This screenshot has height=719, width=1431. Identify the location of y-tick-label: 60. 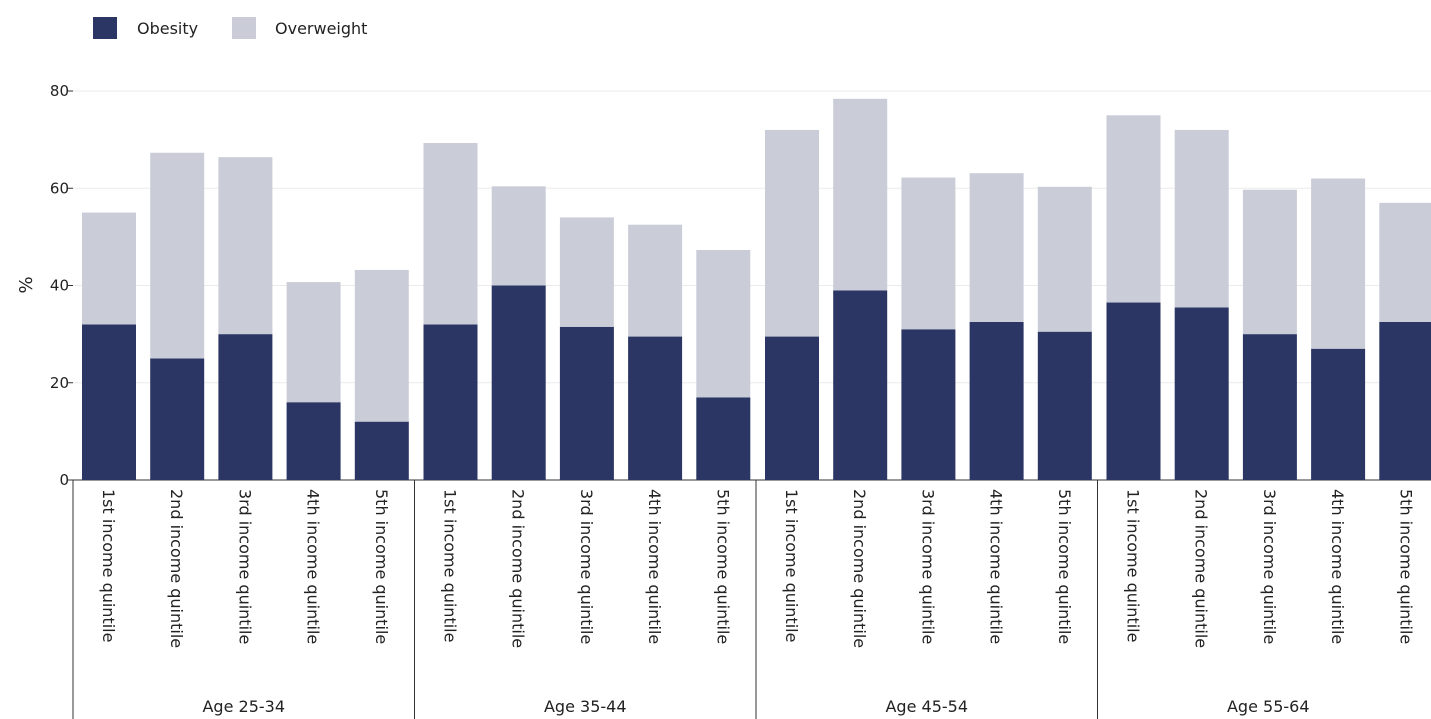
(59, 188).